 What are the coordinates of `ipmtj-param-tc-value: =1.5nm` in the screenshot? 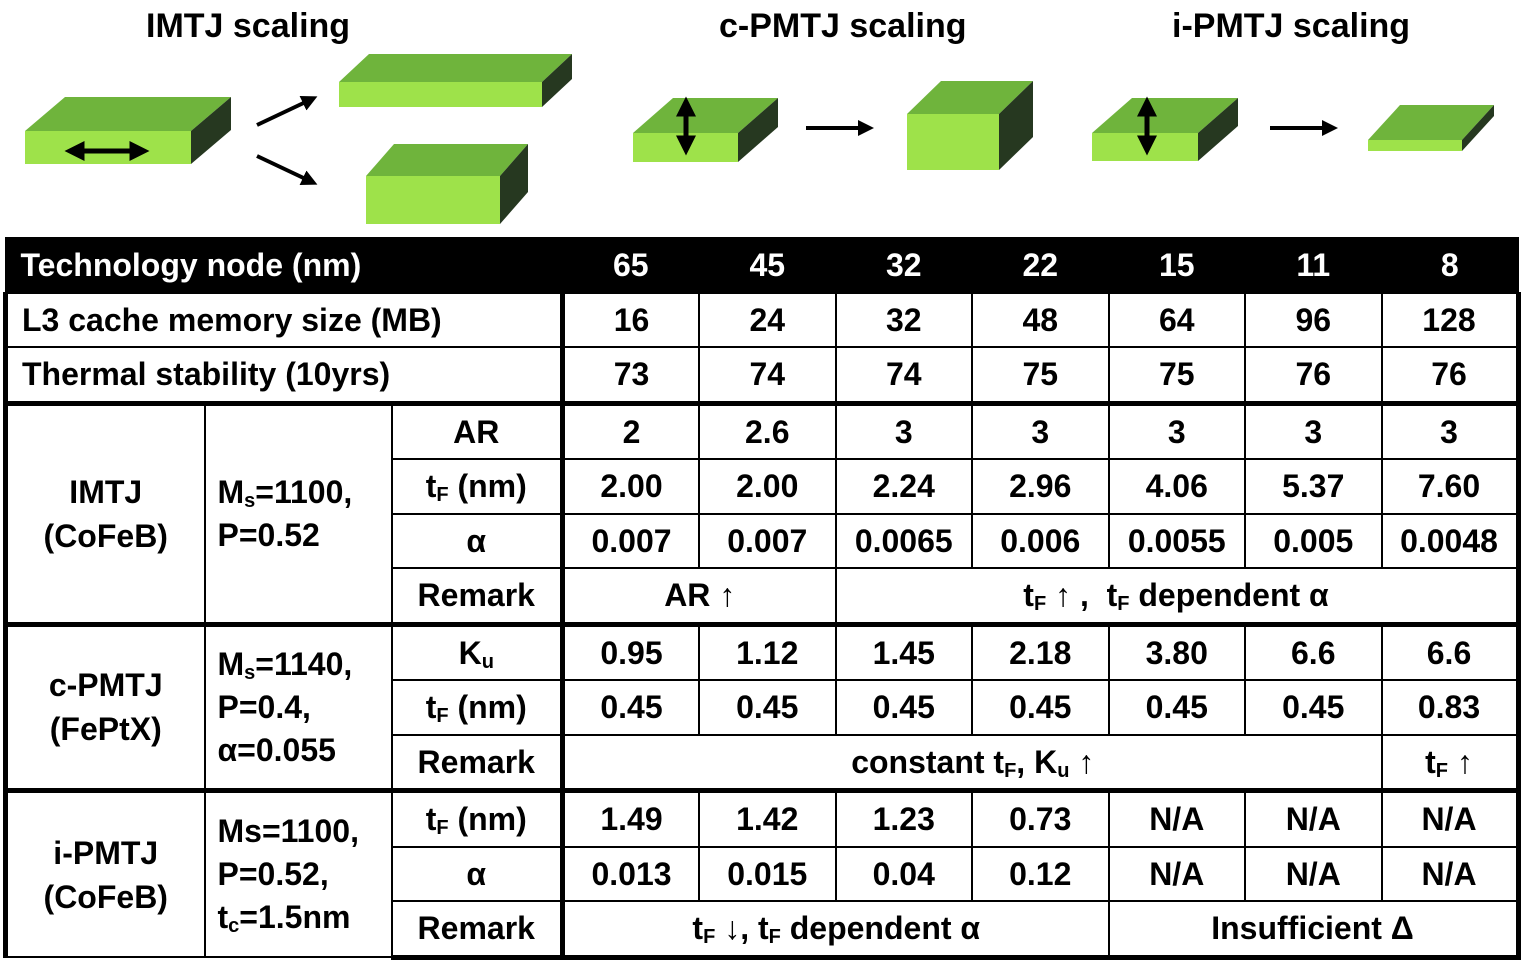 It's located at (295, 917).